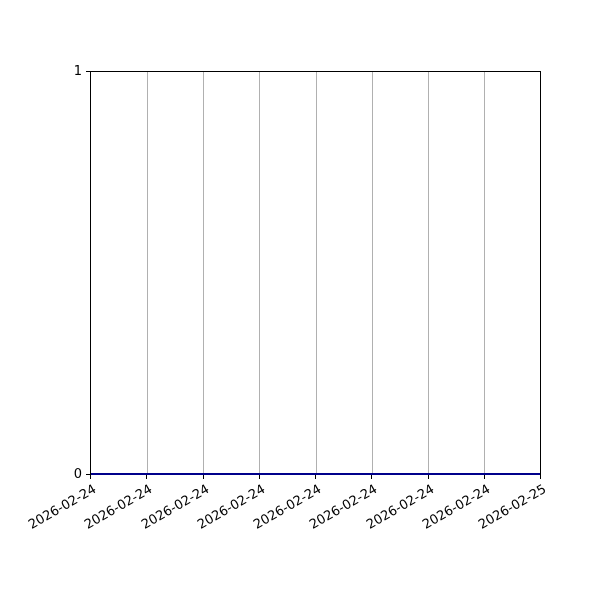 The height and width of the screenshot is (600, 600). Describe the element at coordinates (77, 71) in the screenshot. I see `y-tick-label: 1` at that location.